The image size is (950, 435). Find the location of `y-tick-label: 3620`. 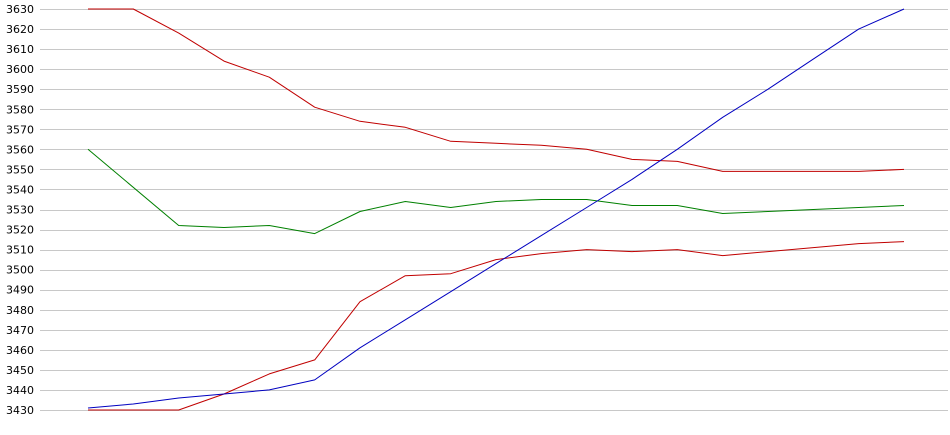

y-tick-label: 3620 is located at coordinates (20, 29).